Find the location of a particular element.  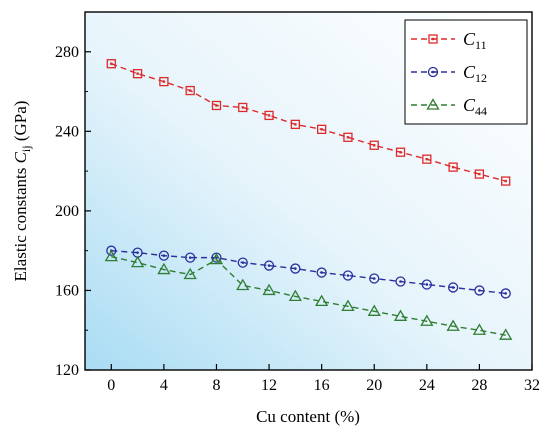

y-axis-title-unit: (GPa) is located at coordinates (20, 123).